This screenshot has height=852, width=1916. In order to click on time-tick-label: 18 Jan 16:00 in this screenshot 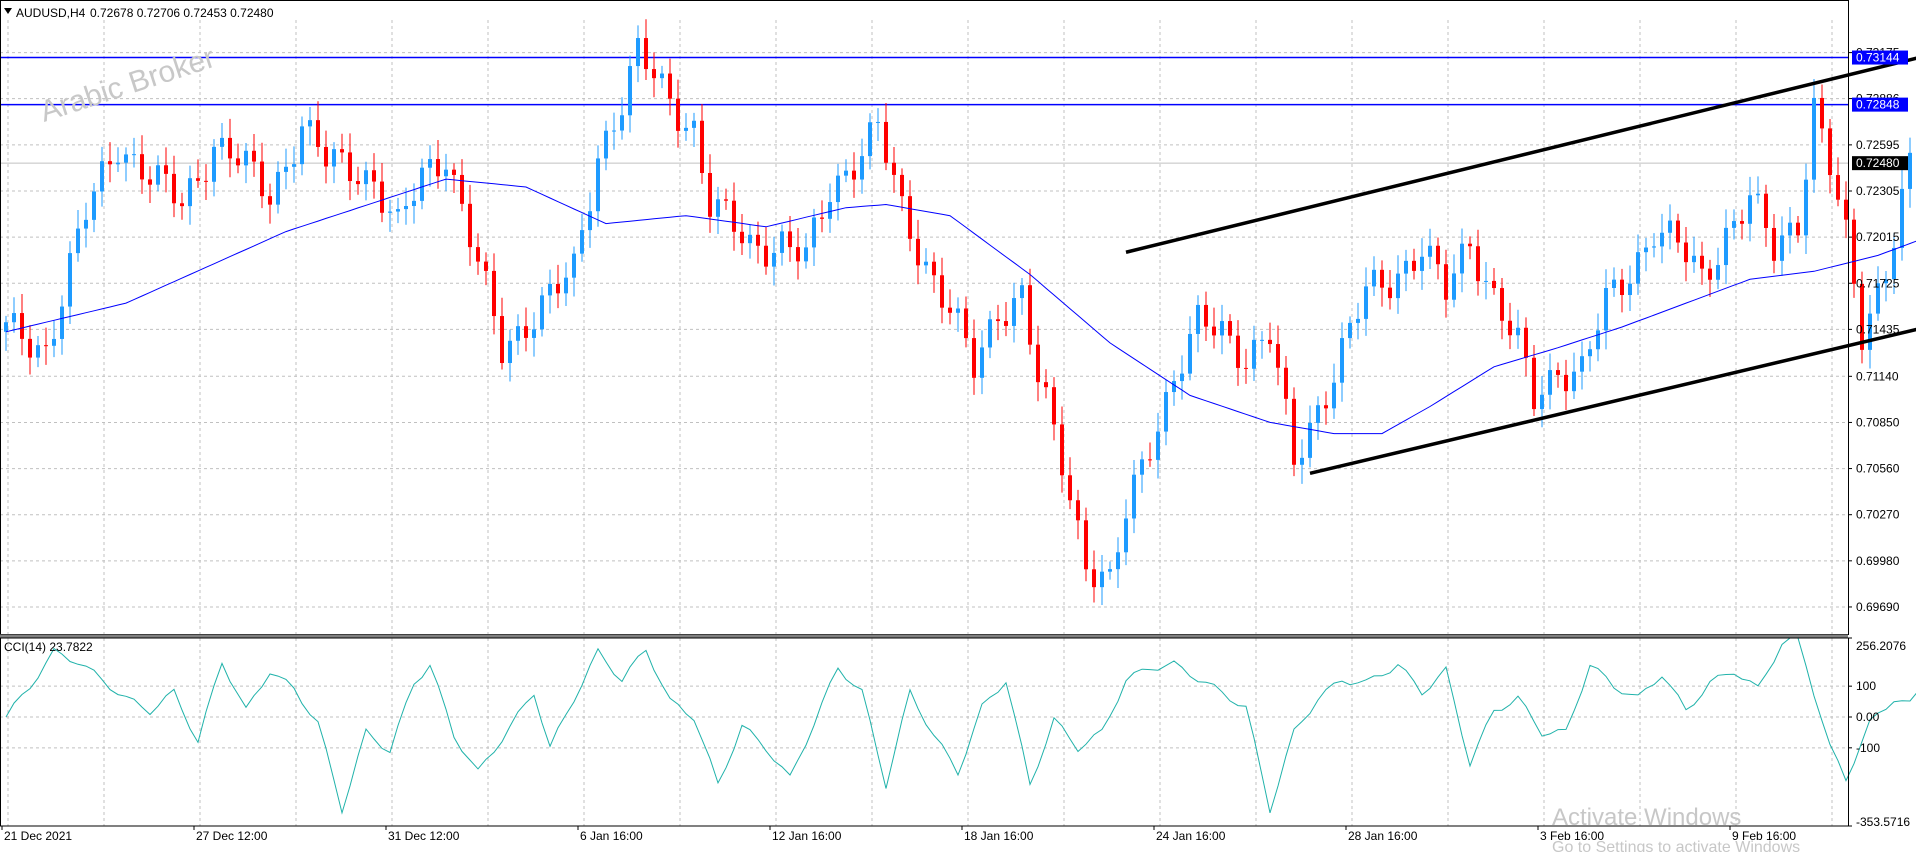, I will do `click(999, 836)`.